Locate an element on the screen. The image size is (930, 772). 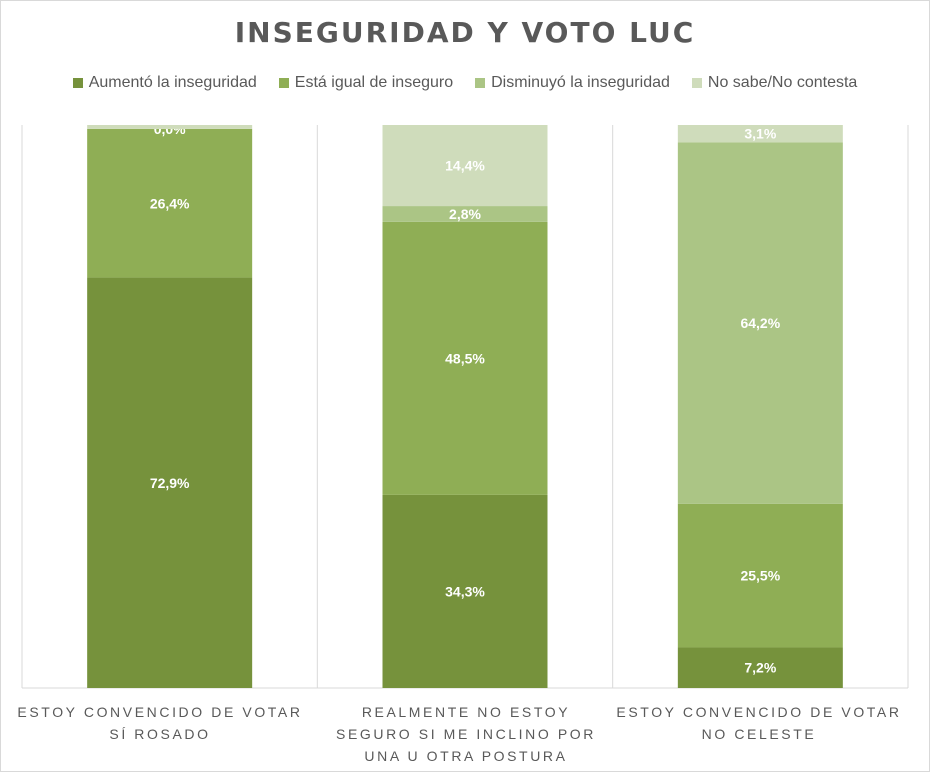
data-label: 2,8% is located at coordinates (465, 214).